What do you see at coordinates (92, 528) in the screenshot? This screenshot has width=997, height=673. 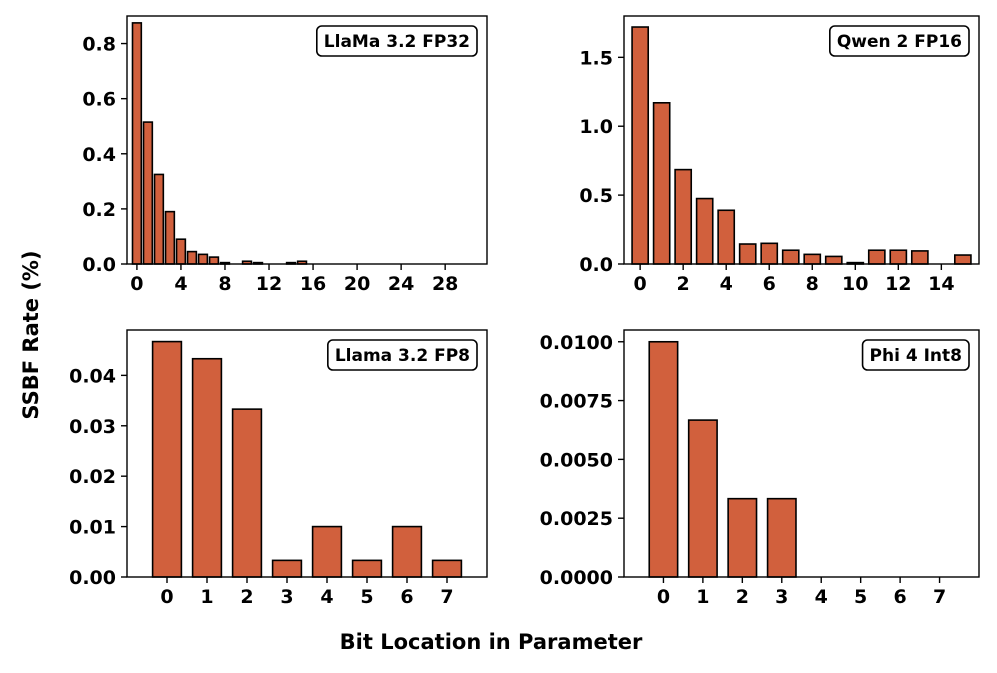 I see `y-tick-label: 0.01` at bounding box center [92, 528].